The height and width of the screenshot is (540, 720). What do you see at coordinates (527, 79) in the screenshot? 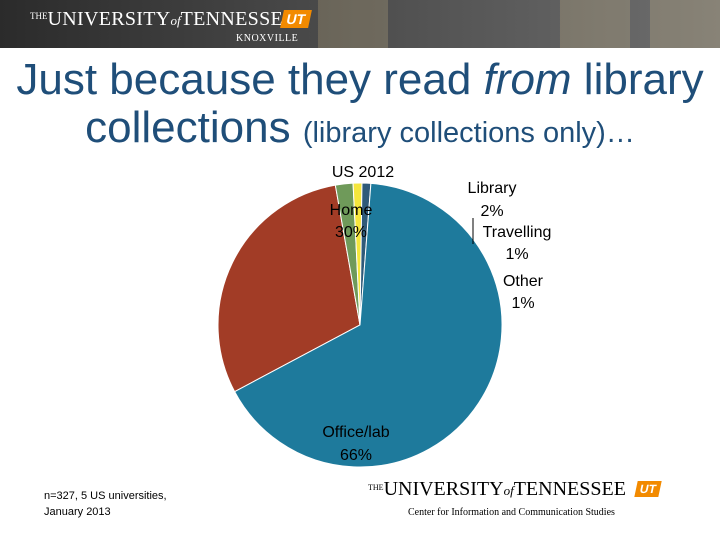
I see `title-text-italic: from` at bounding box center [527, 79].